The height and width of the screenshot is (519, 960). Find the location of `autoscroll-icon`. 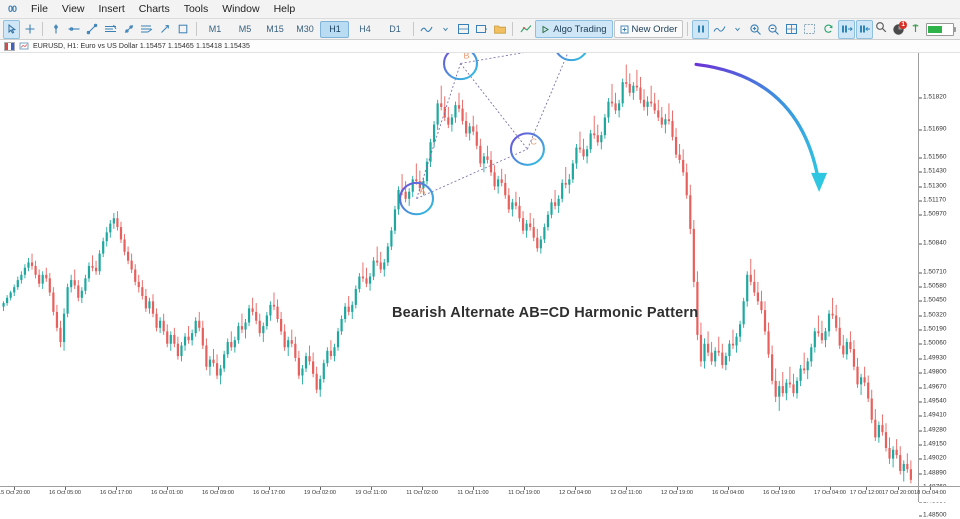

autoscroll-icon is located at coordinates (481, 29).